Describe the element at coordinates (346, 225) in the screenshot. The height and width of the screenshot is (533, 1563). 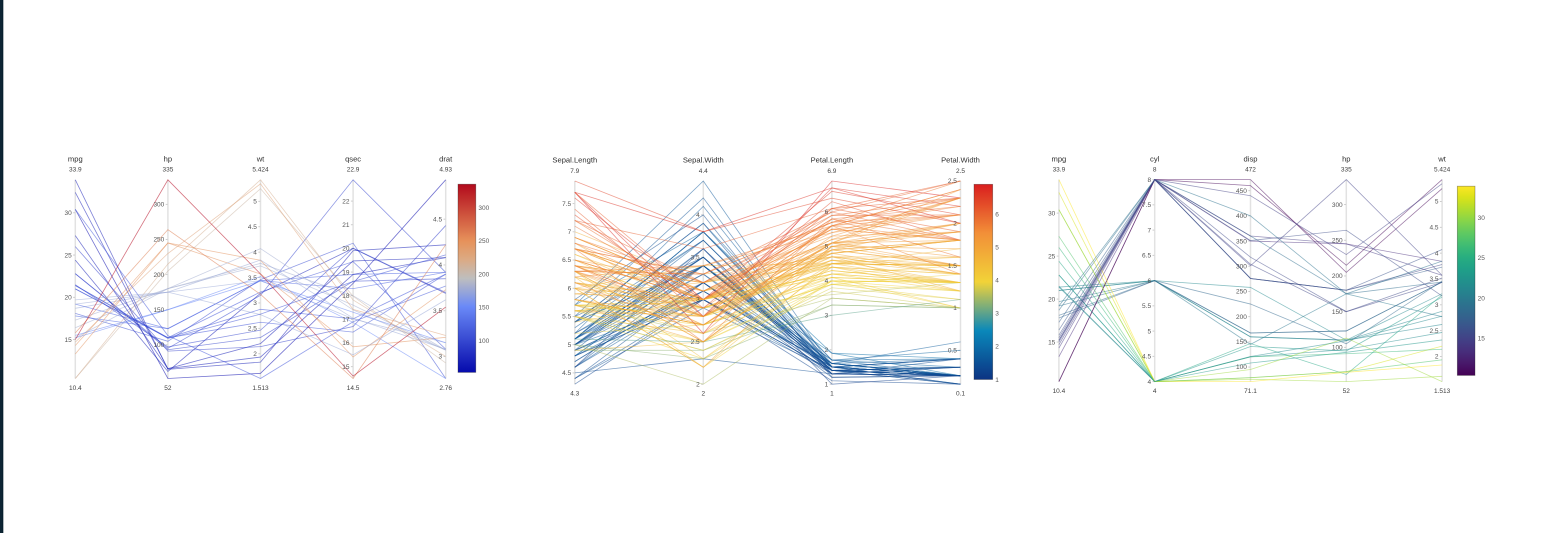
I see `svg-text: 21` at that location.